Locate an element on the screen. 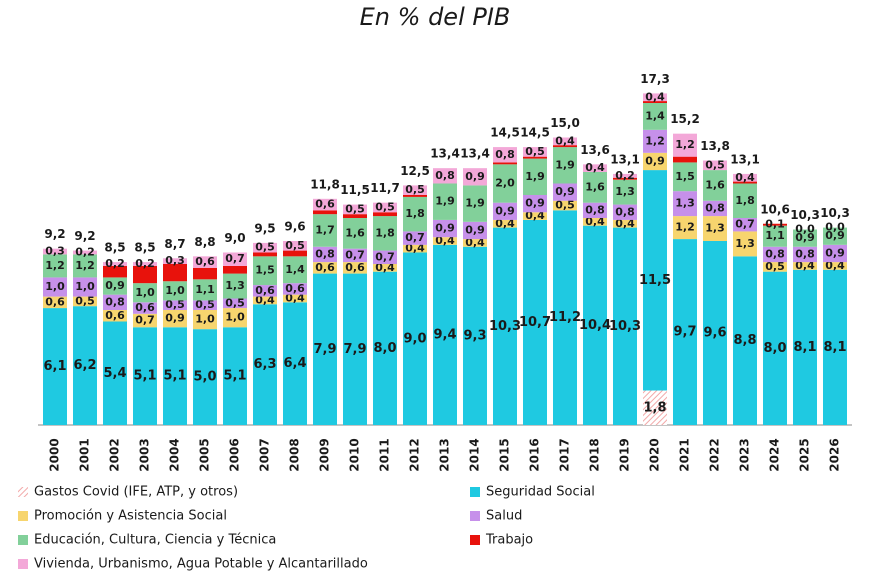 The image size is (870, 580). x-tick-label: 2012 is located at coordinates (415, 454).